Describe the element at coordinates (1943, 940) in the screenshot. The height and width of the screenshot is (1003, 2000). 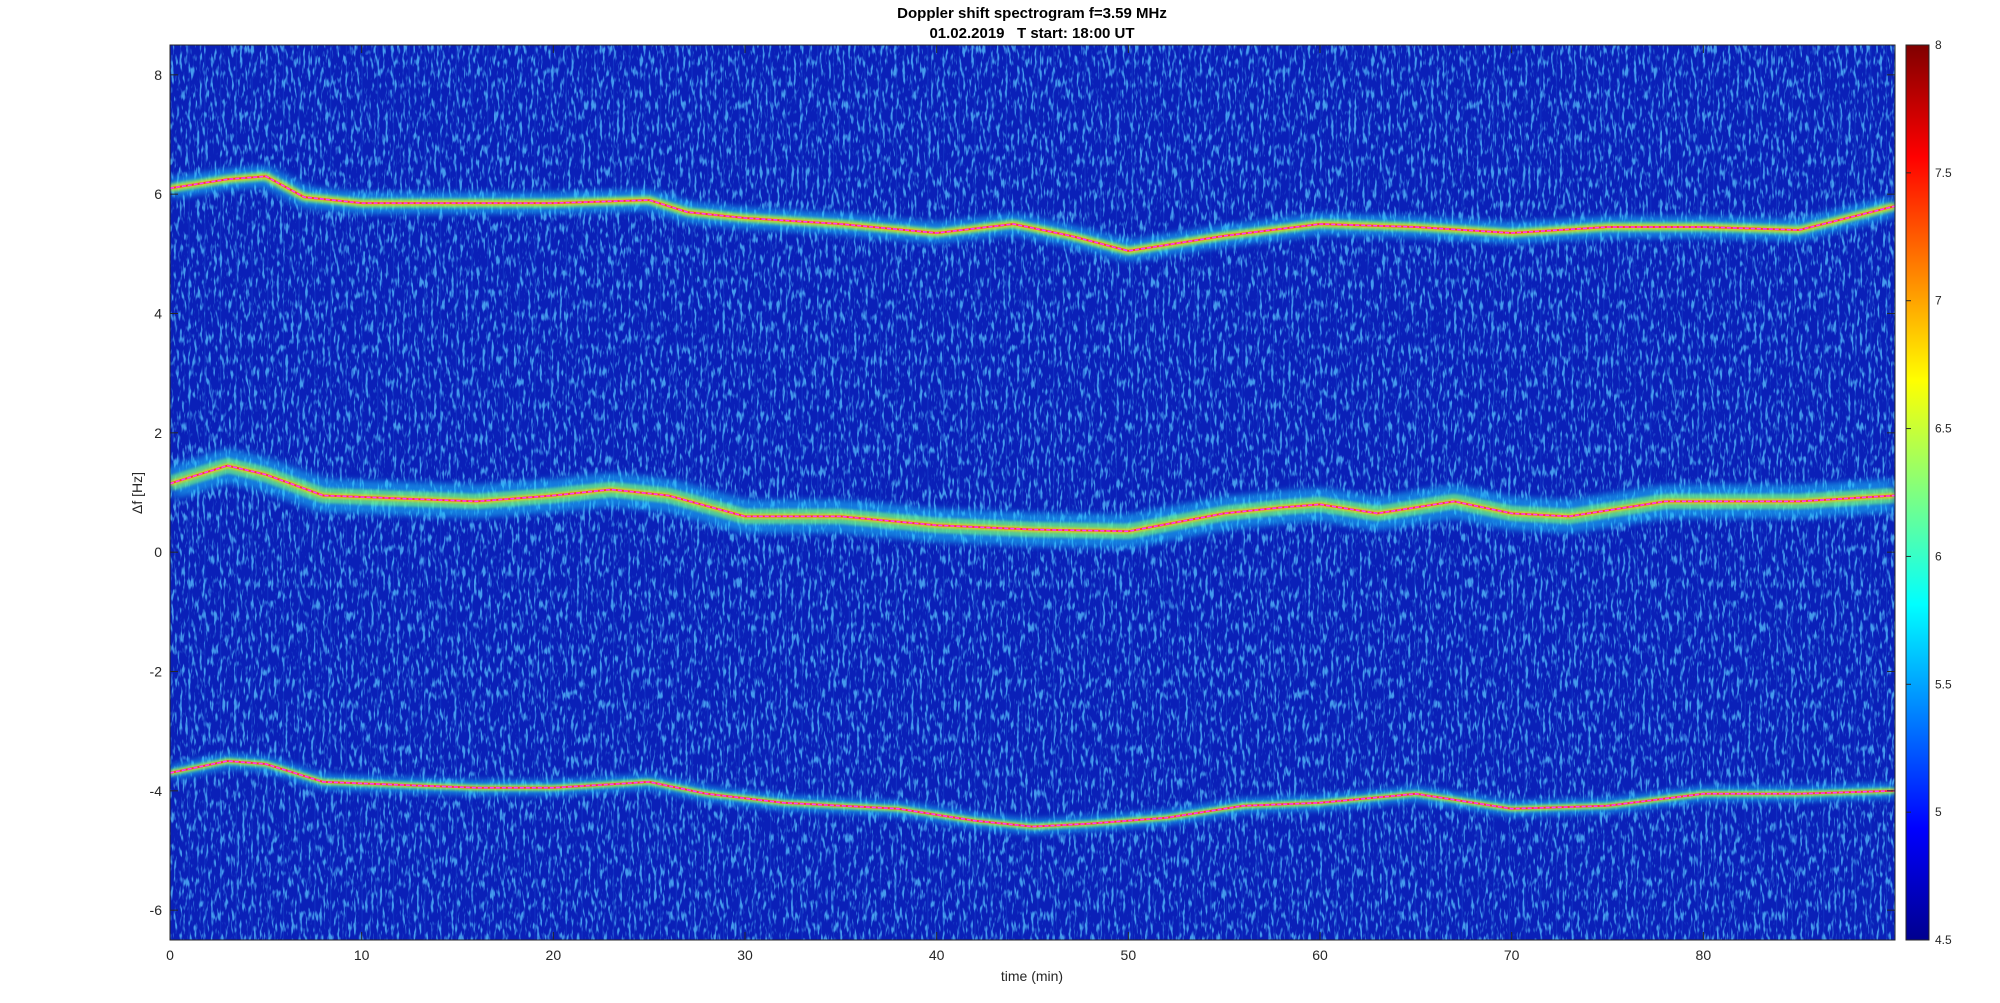
I see `colorbar-tick-label: 4.5` at that location.